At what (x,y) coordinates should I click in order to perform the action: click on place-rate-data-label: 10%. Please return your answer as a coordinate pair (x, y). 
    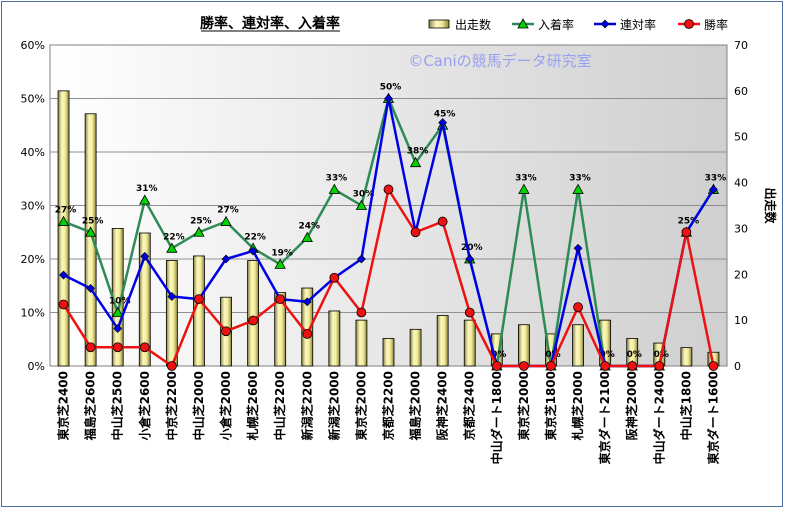
    Looking at the image, I should click on (120, 302).